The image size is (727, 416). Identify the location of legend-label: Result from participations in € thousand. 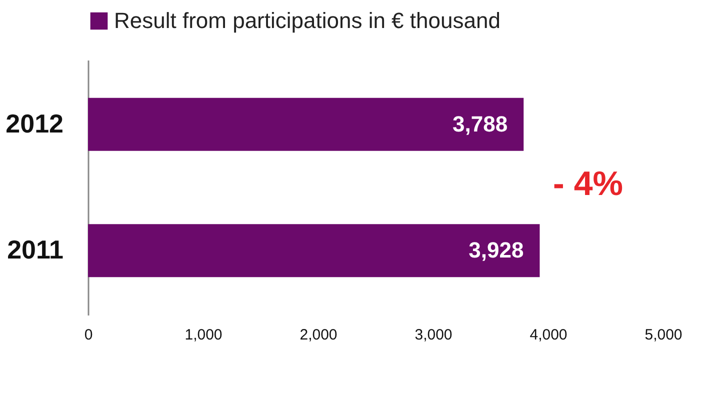
(307, 20).